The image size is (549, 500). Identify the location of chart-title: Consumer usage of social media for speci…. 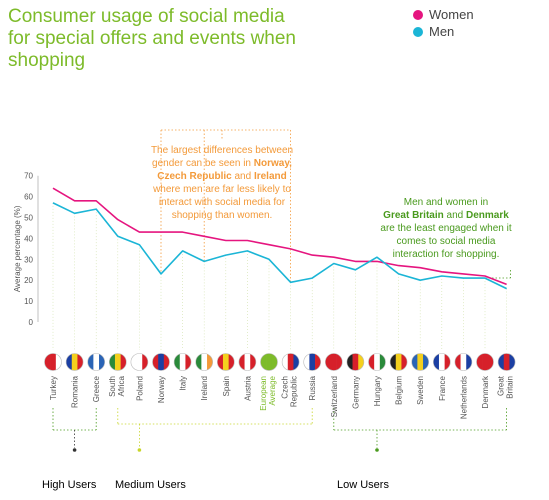
(152, 38).